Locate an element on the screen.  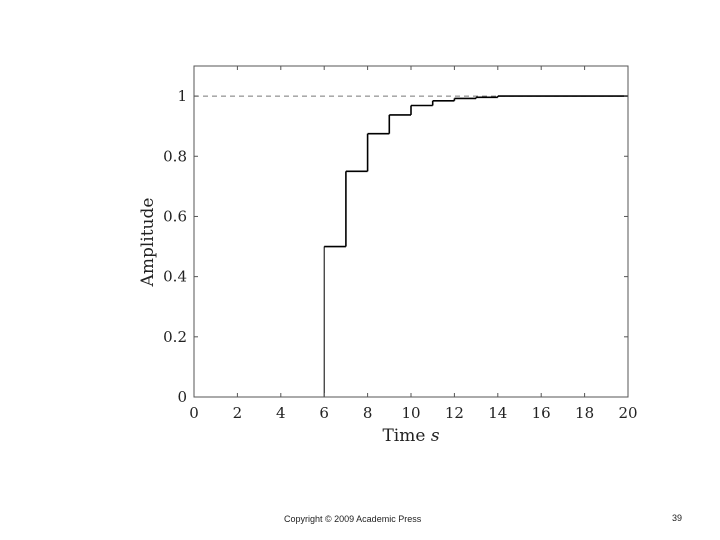
y-tick-label: 0 is located at coordinates (182, 397).